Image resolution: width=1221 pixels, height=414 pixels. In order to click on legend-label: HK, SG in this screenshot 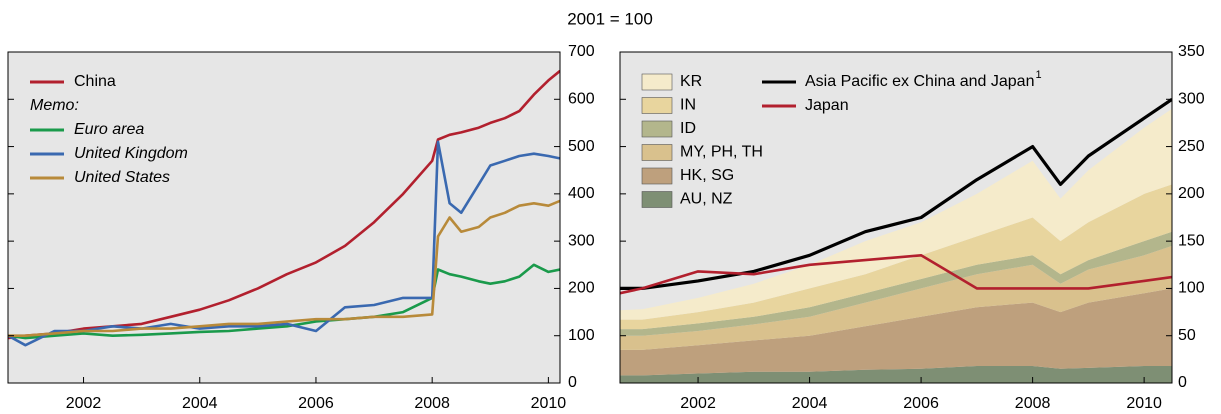, I will do `click(707, 175)`.